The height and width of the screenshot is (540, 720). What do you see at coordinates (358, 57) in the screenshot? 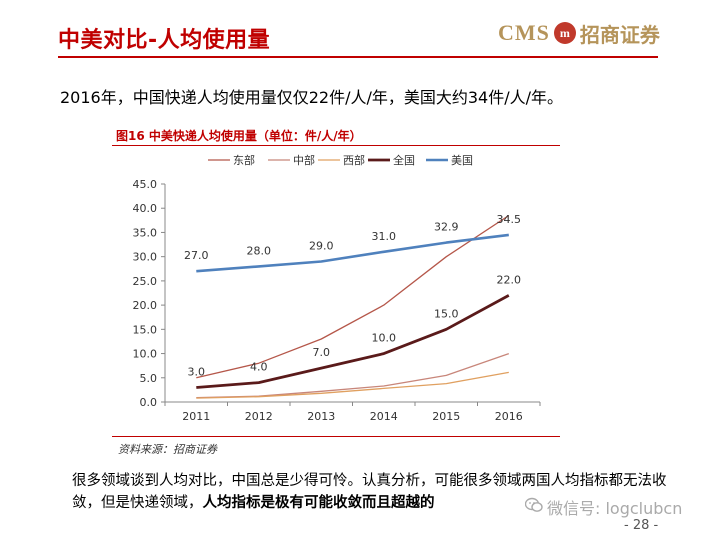
I see `title-divider` at bounding box center [358, 57].